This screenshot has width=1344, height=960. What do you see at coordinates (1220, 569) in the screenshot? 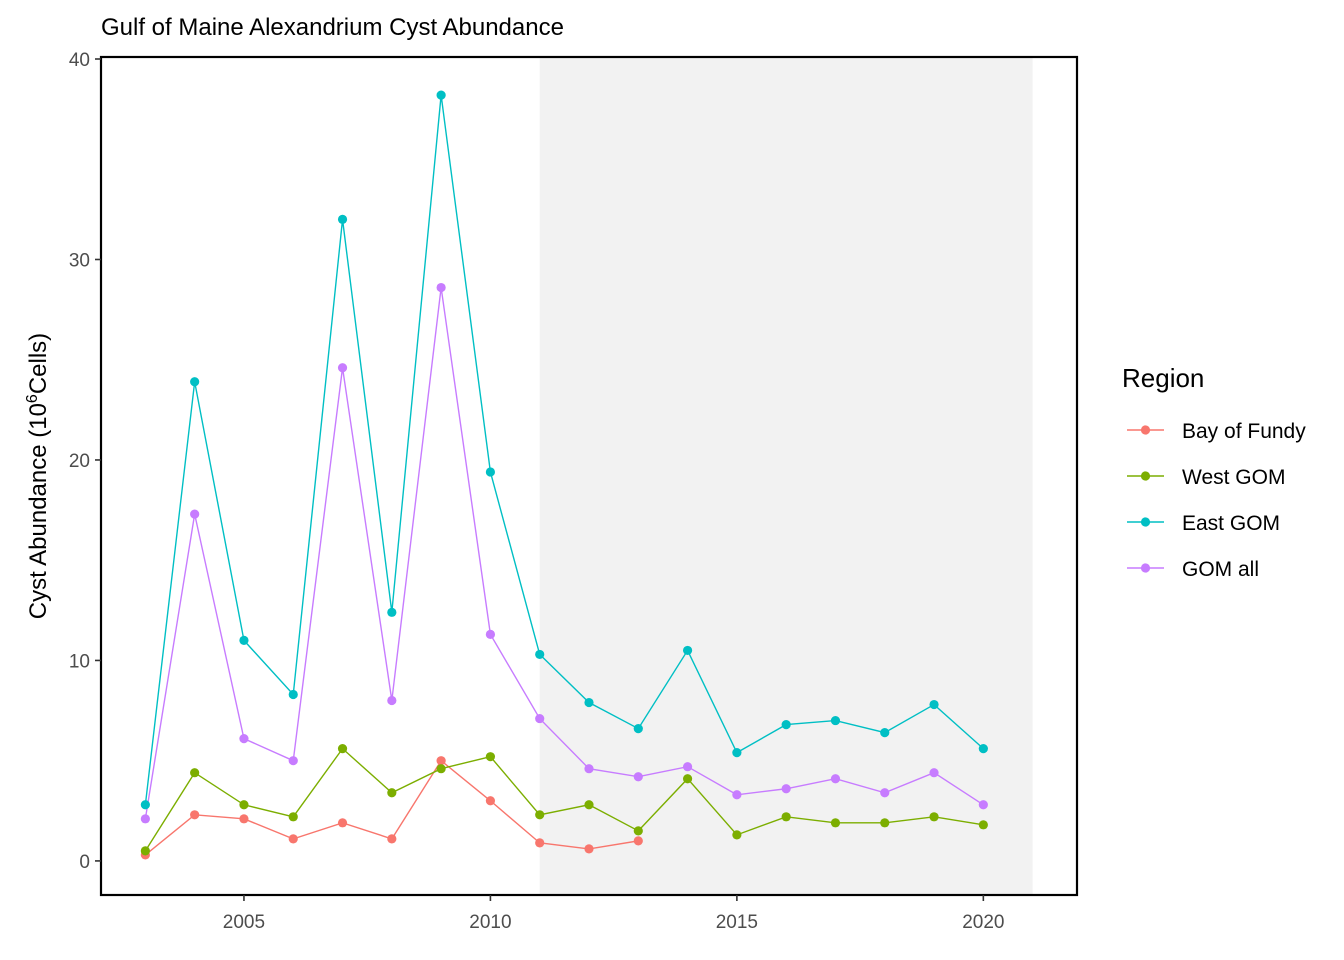
I see `legend-label: GOM all` at bounding box center [1220, 569].